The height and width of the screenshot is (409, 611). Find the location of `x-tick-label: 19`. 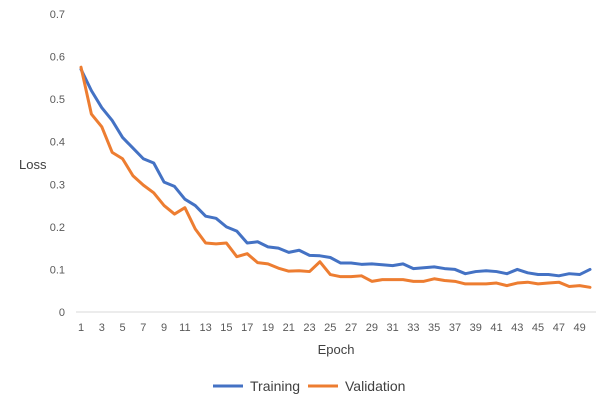

x-tick-label: 19 is located at coordinates (268, 328).